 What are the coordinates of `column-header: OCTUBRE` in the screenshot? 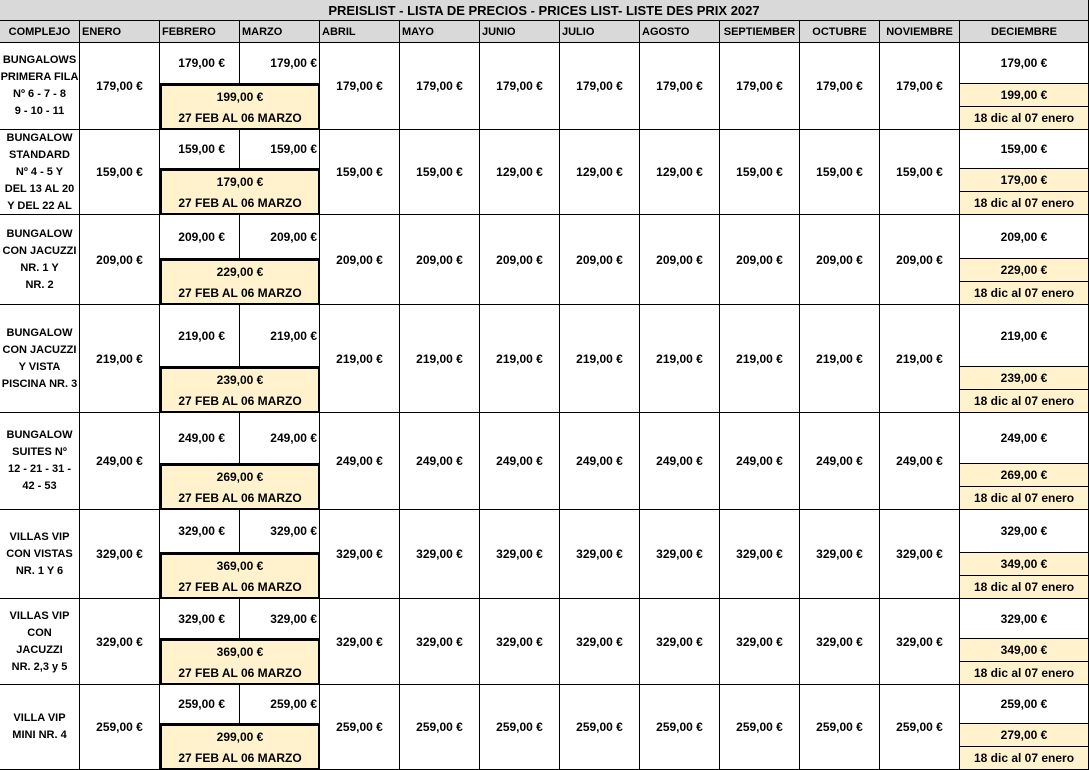 It's located at (840, 32).